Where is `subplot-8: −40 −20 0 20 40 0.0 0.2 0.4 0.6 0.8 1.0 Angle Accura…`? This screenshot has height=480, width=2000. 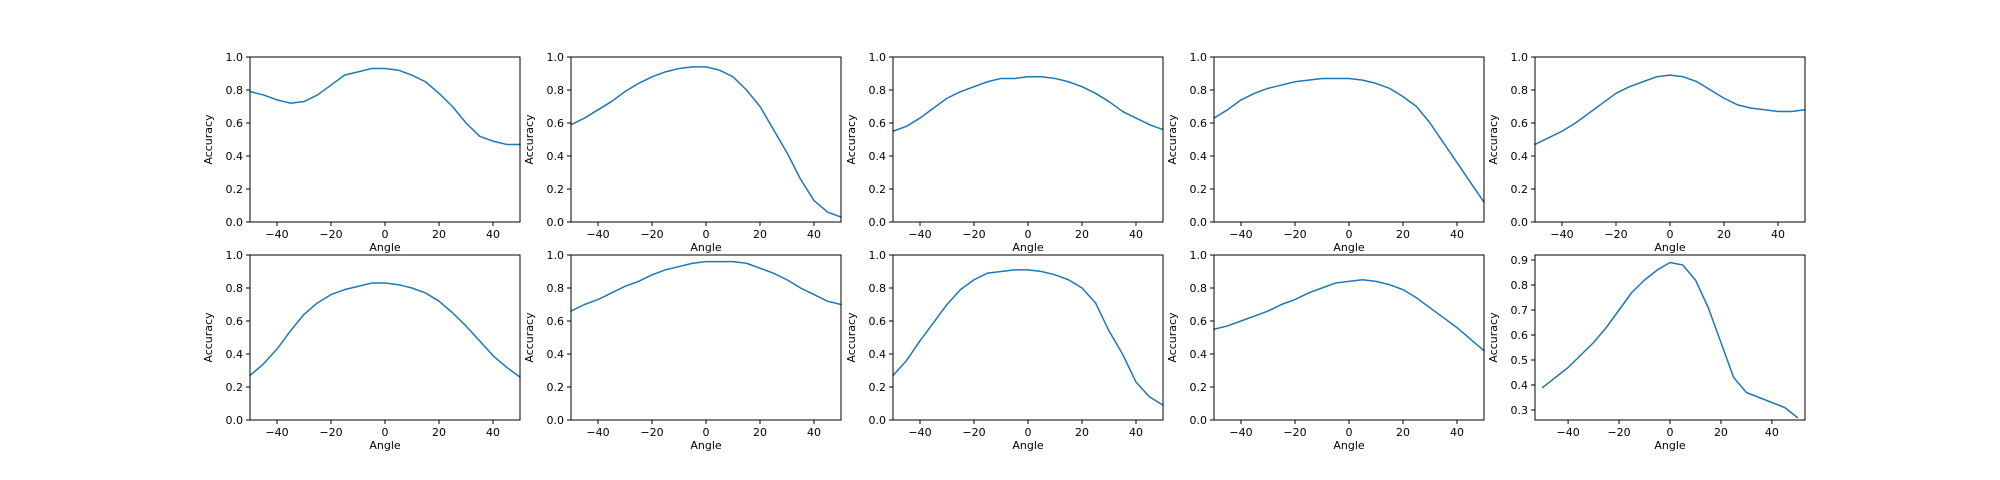
subplot-8: −40 −20 0 20 40 0.0 0.2 0.4 0.6 0.8 1.0 Angle Accura… is located at coordinates (1004, 350).